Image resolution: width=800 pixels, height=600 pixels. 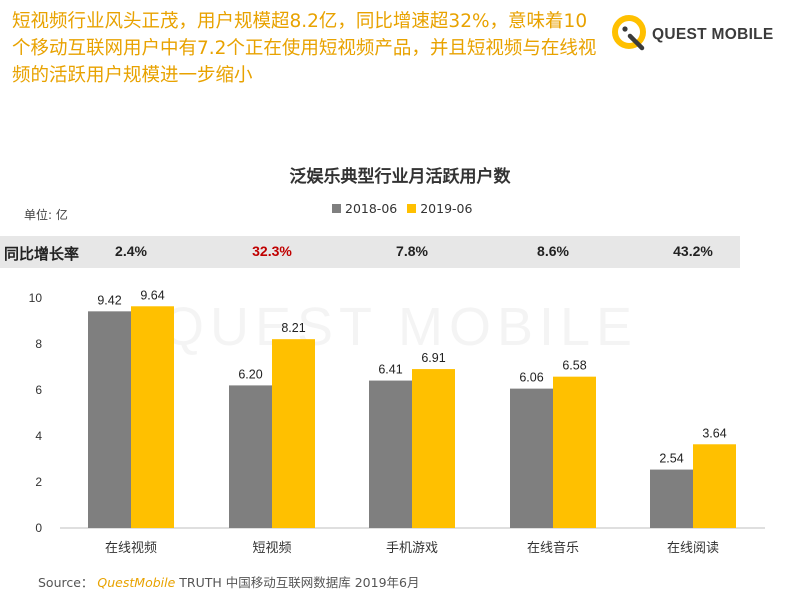 What do you see at coordinates (370, 252) in the screenshot?
I see `growth-rate-row: 同比增长率 2.4% 32.3% 7.8% 8.6% 43.2%` at bounding box center [370, 252].